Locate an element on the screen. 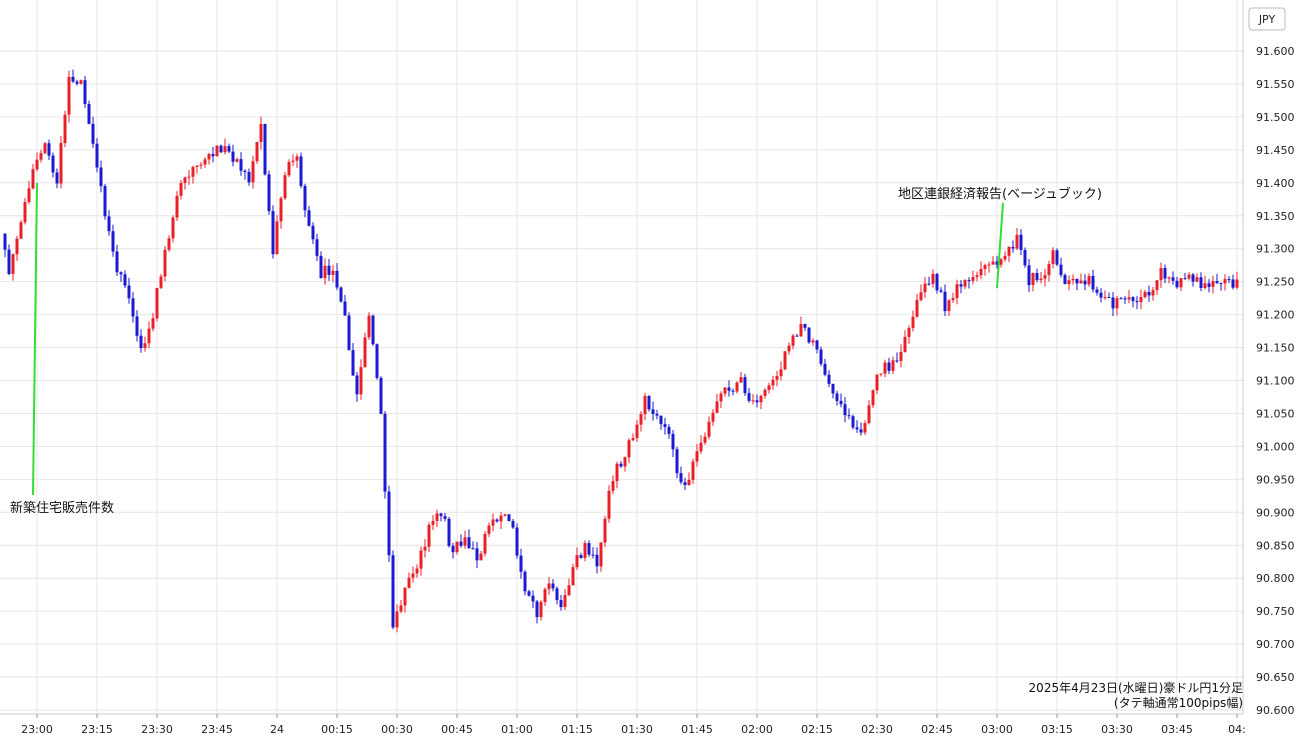  price-tick-label: 90.650 is located at coordinates (1275, 677).